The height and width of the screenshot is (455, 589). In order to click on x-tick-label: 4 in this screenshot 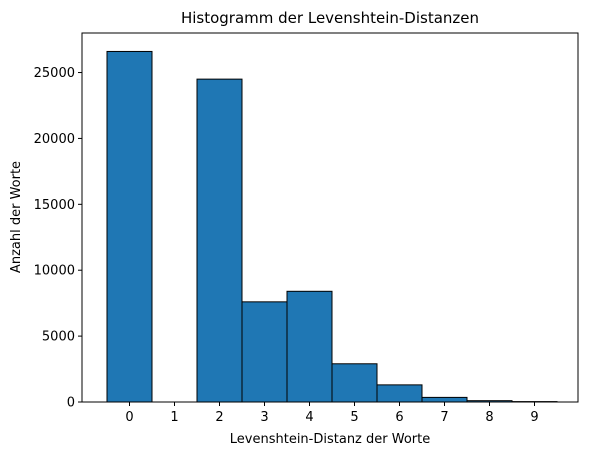, I will do `click(309, 417)`.